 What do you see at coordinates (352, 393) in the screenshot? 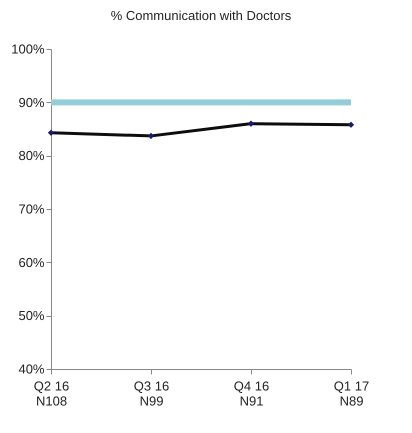
I see `x-tick-label: Q1 17 N89` at bounding box center [352, 393].